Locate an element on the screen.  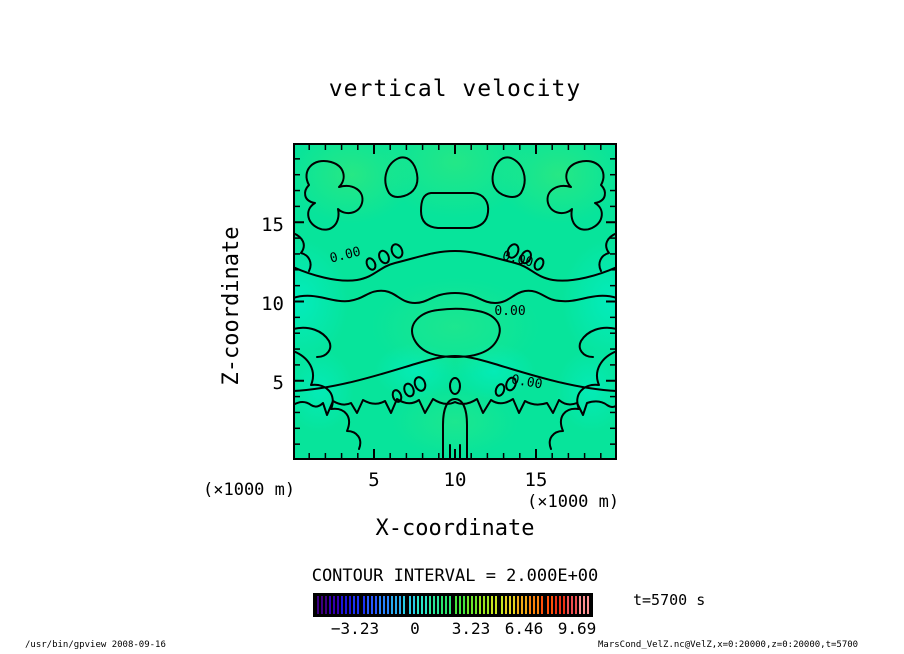
contour-label-2: 0.00 is located at coordinates (518, 259).